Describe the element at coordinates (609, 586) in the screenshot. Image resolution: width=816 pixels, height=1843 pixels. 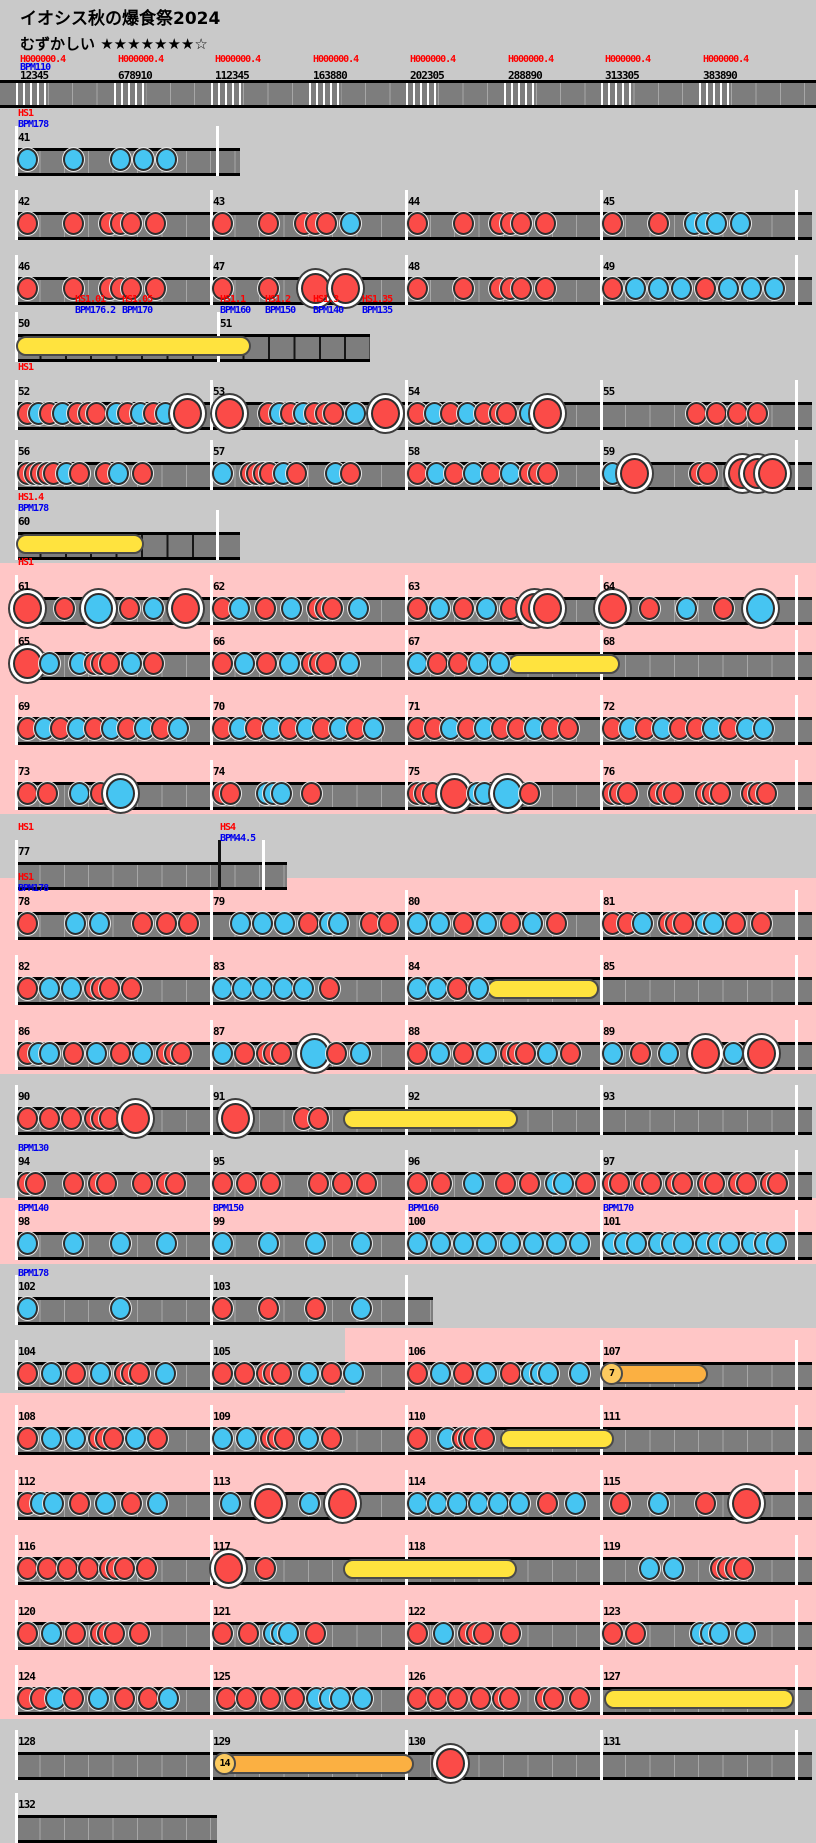
I see `measure-number: 64` at that location.